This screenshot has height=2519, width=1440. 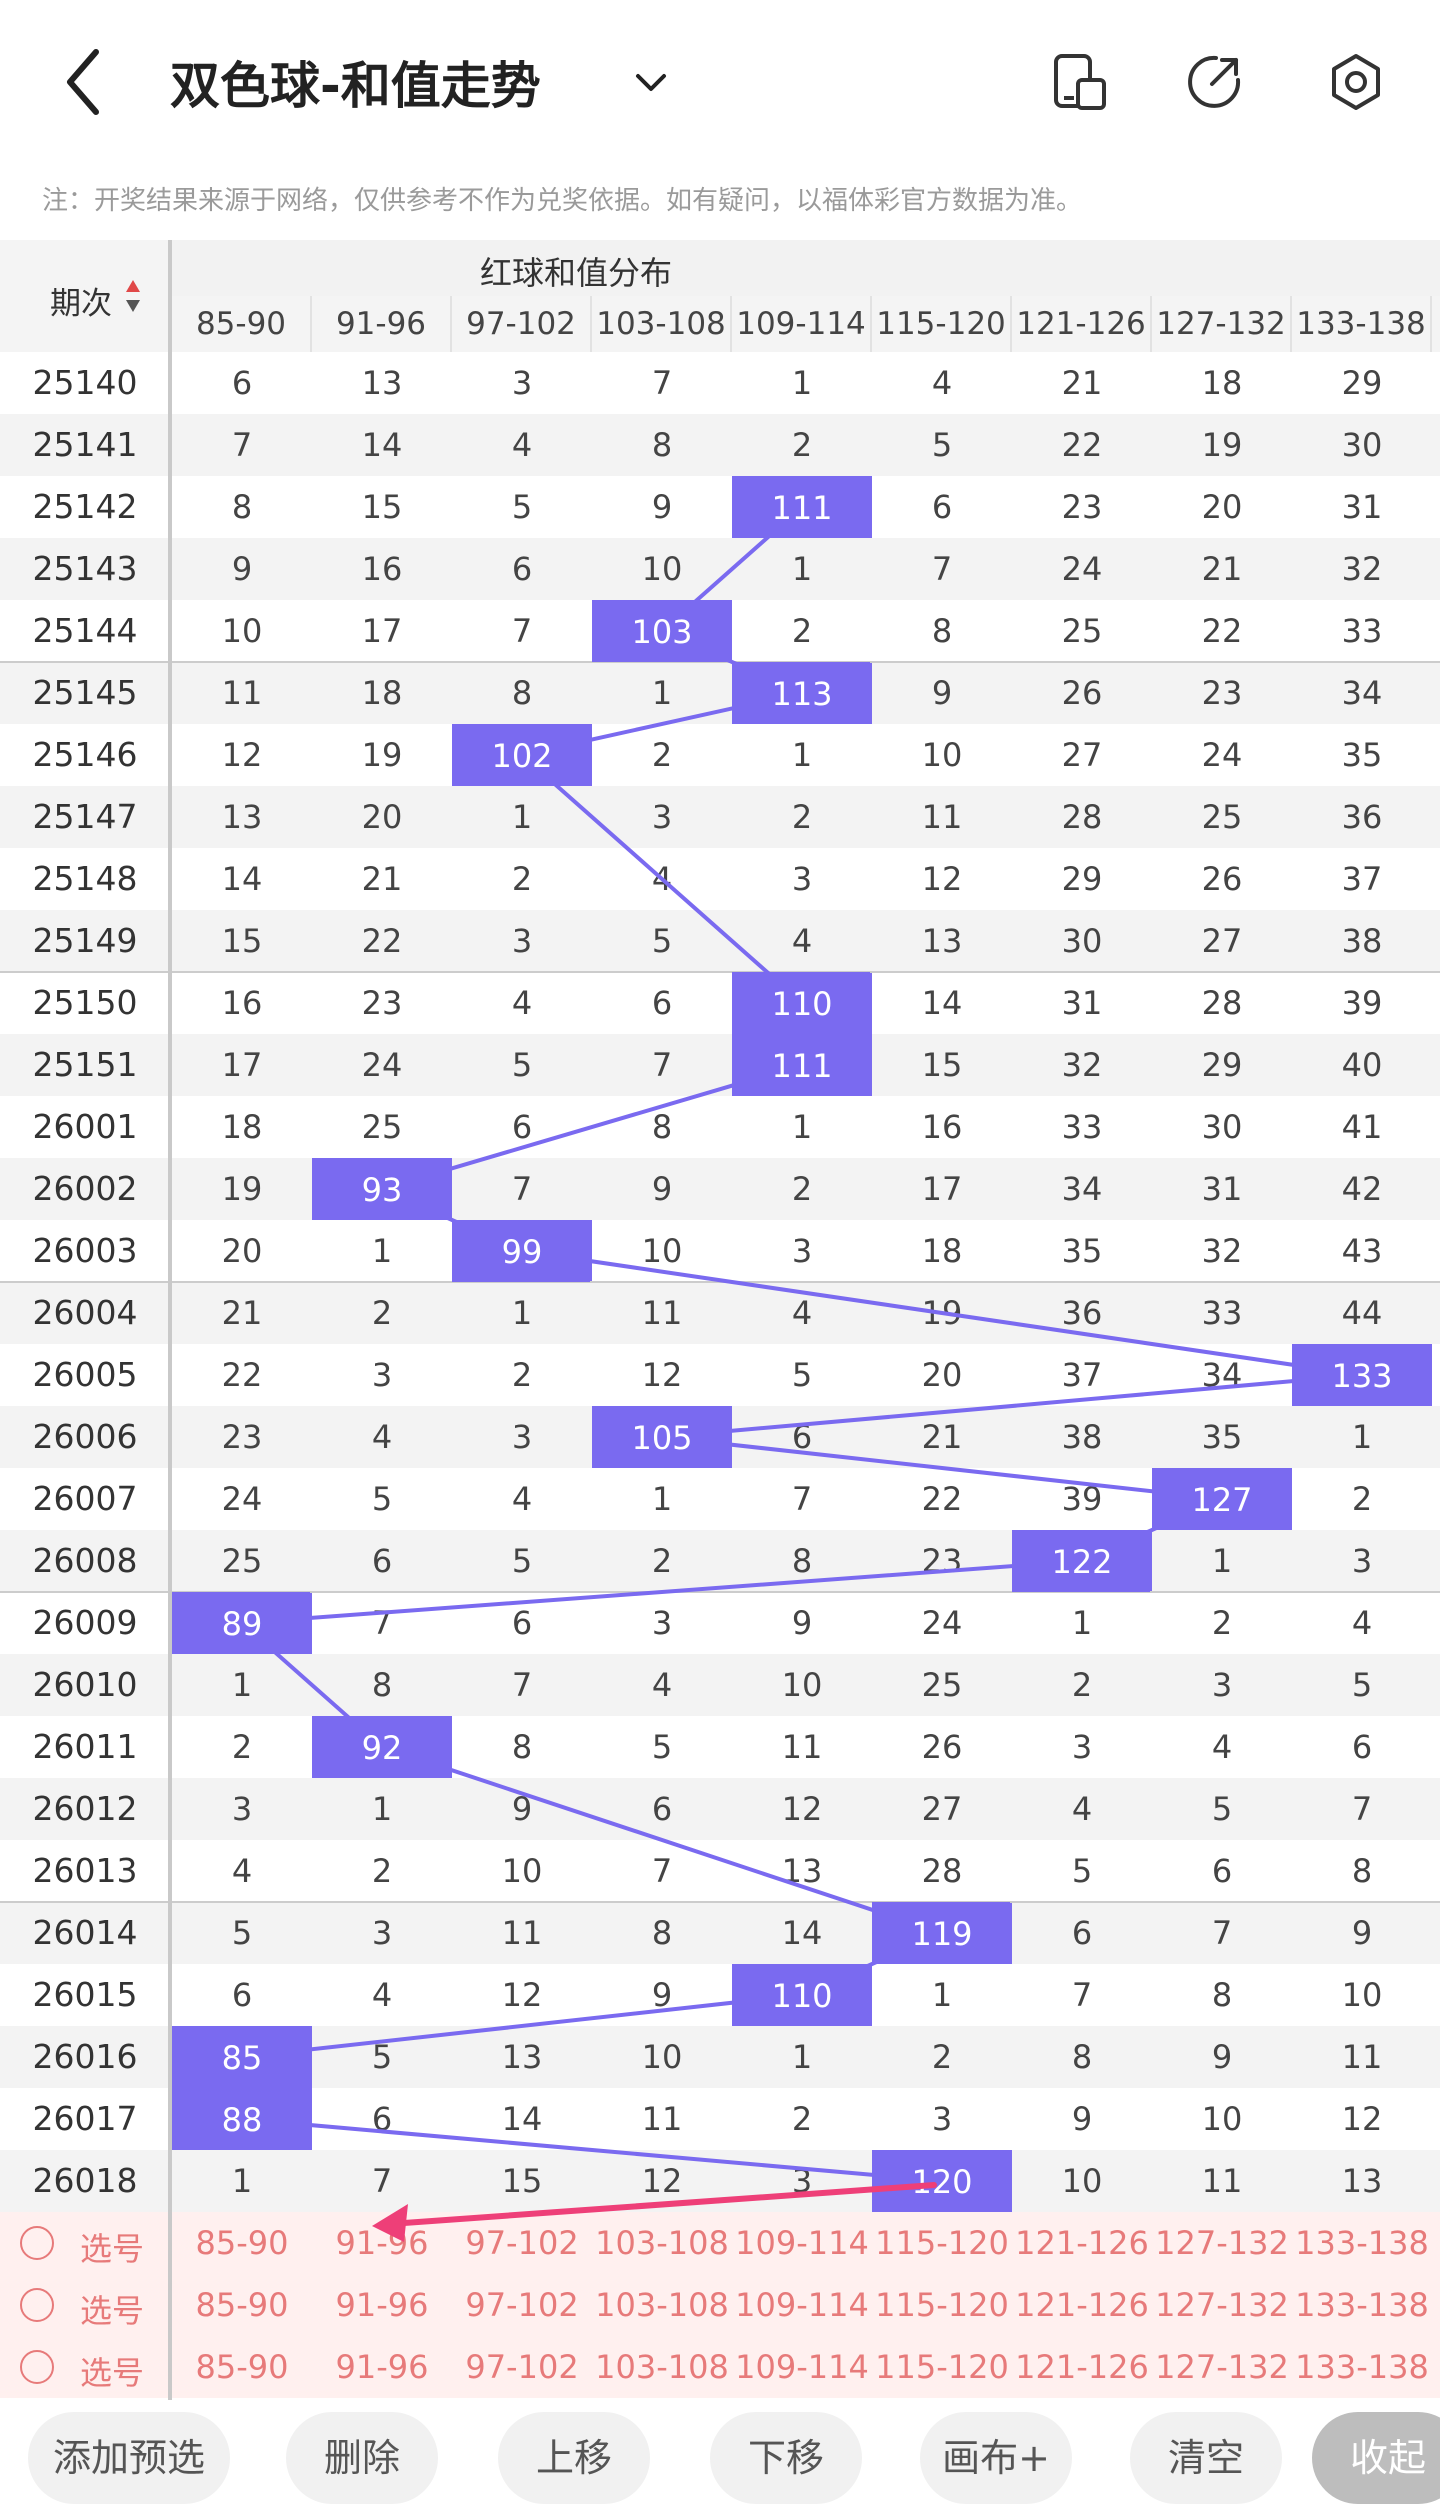 I want to click on period-cell: 26001, so click(x=85, y=1126).